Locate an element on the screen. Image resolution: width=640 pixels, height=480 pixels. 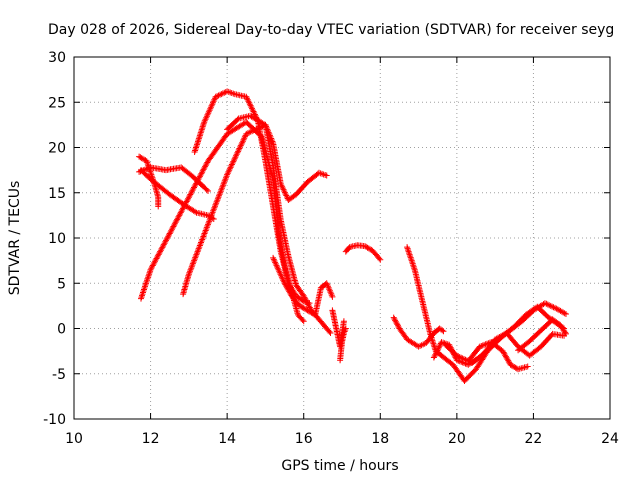
x-tick-label: 20 is located at coordinates (457, 439).